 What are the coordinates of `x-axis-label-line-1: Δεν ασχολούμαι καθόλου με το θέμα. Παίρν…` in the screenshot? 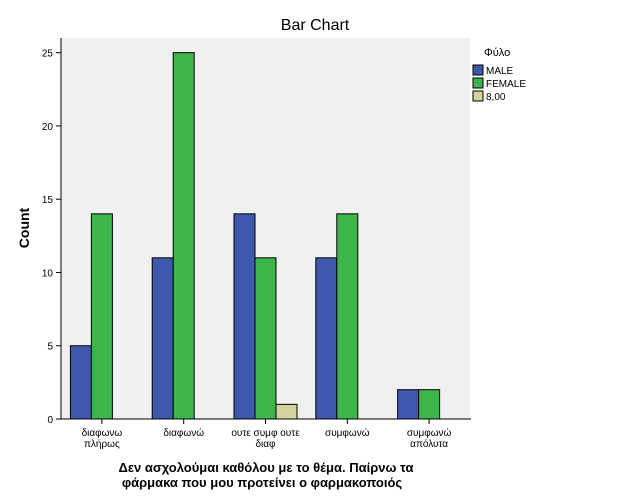 It's located at (266, 467).